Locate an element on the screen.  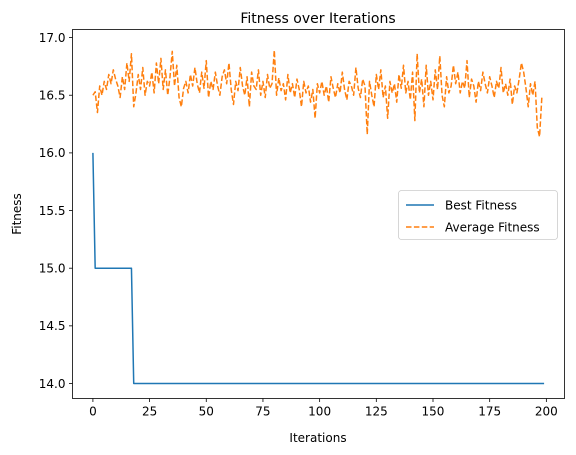
y-tick-label: 14.0 is located at coordinates (52, 384).